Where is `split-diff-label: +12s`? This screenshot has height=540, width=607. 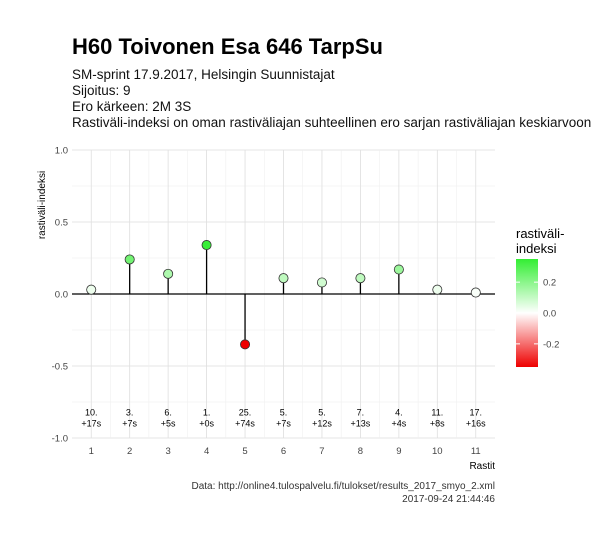 split-diff-label: +12s is located at coordinates (322, 423).